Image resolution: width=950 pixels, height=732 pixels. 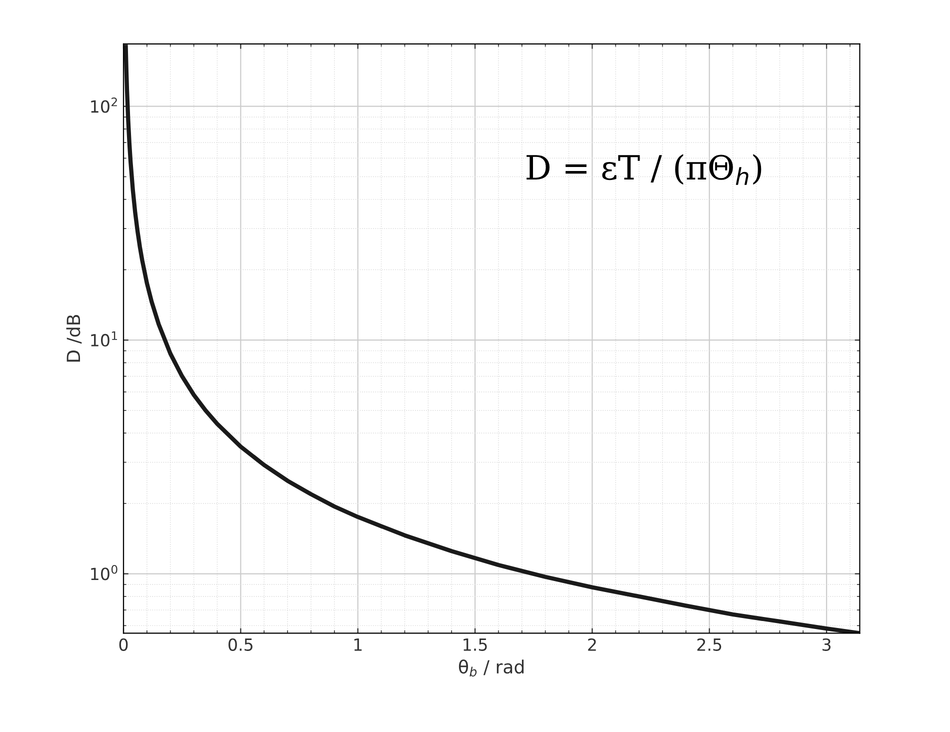 What do you see at coordinates (644, 169) in the screenshot?
I see `annotation: D = εT / (πΘ$_{h}$)` at bounding box center [644, 169].